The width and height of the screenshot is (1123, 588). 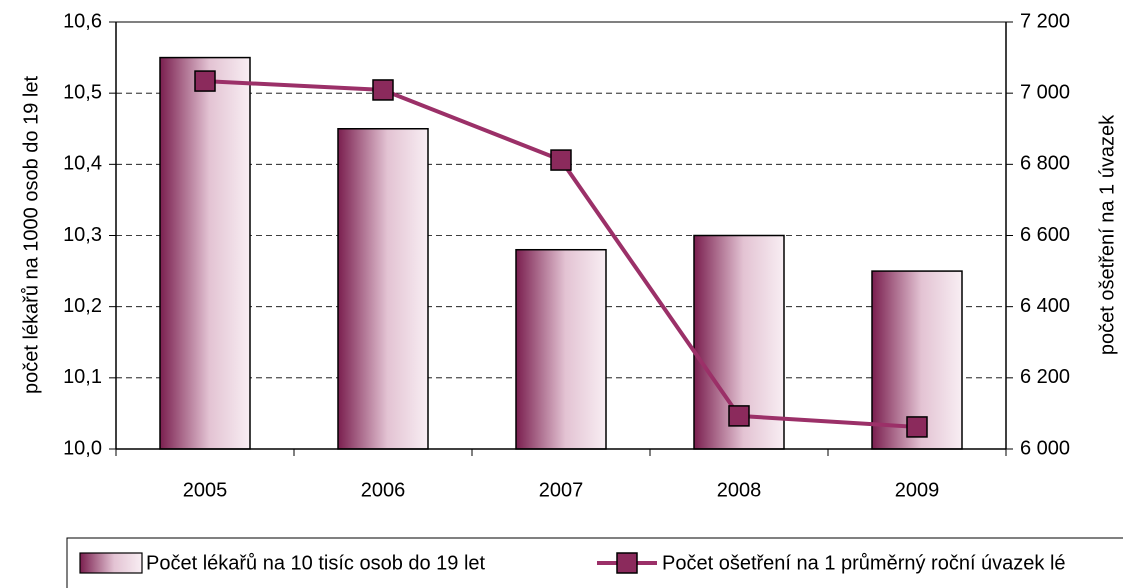 I want to click on y-tick-label: 10,1, so click(x=82, y=377).